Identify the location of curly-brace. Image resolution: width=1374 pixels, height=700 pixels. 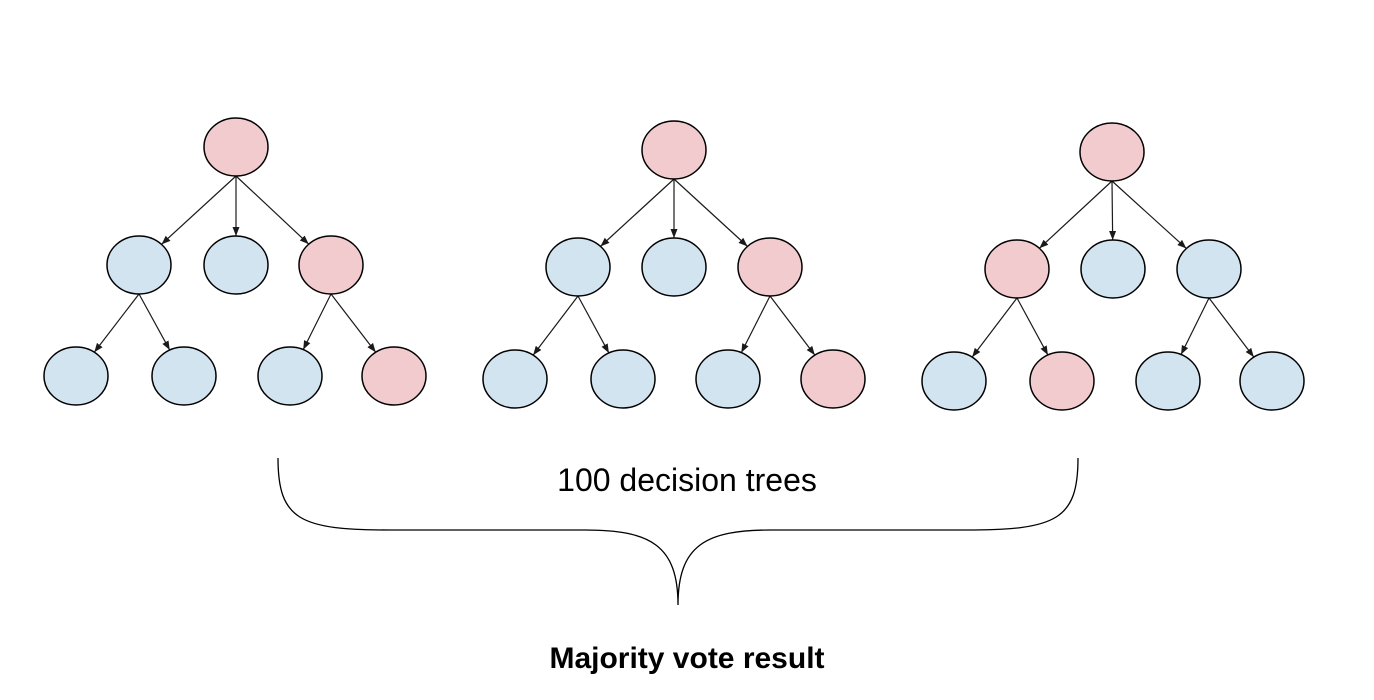
(678, 531).